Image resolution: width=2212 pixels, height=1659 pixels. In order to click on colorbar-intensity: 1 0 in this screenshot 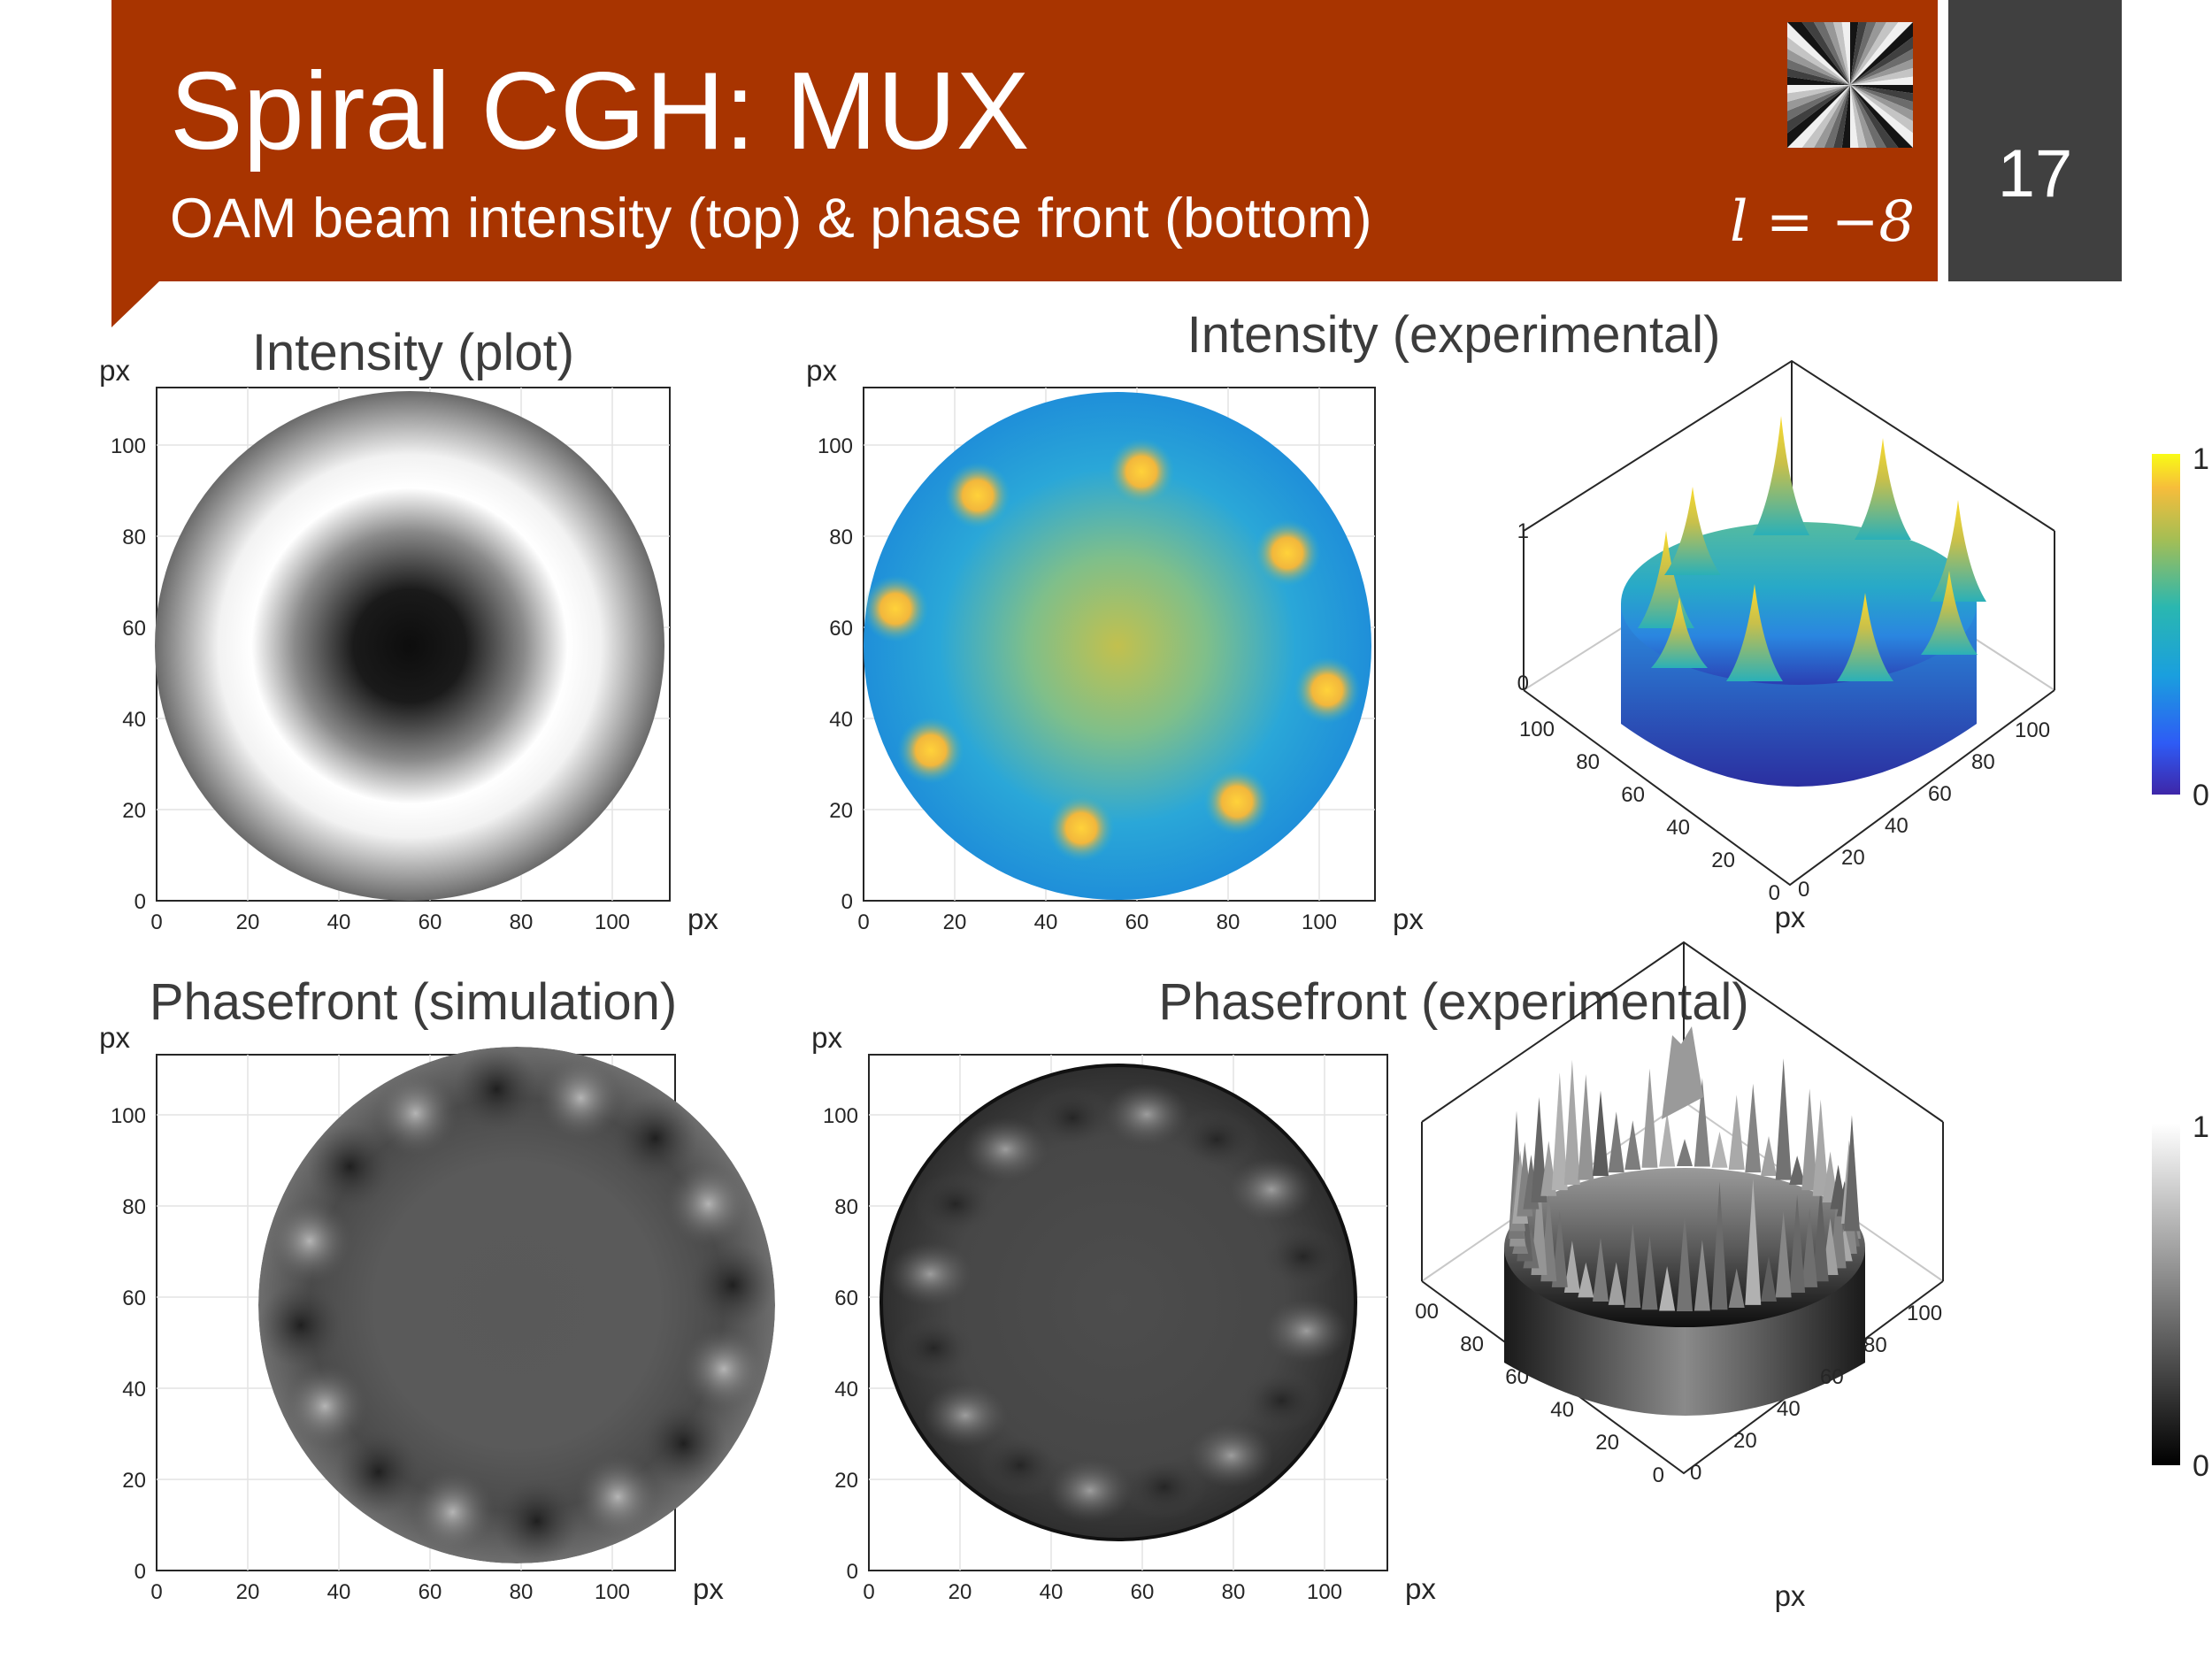, I will do `click(2181, 627)`.